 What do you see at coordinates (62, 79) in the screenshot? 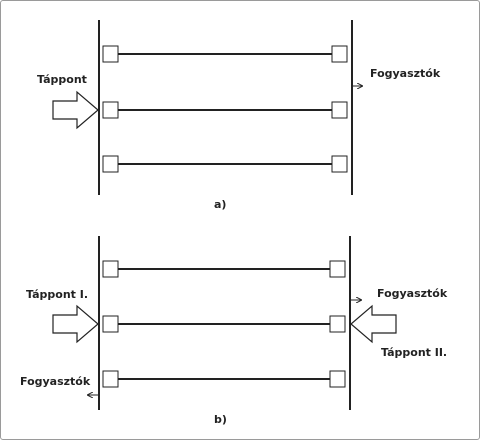
I see `supply-label-a: Táppont` at bounding box center [62, 79].